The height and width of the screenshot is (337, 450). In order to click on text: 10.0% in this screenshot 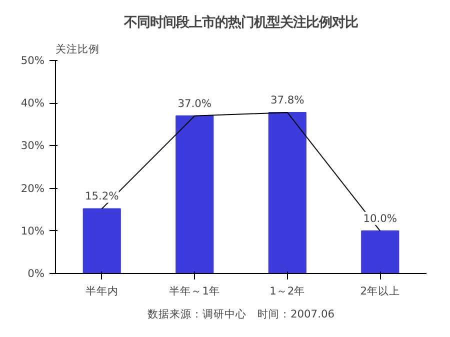, I will do `click(380, 218)`.